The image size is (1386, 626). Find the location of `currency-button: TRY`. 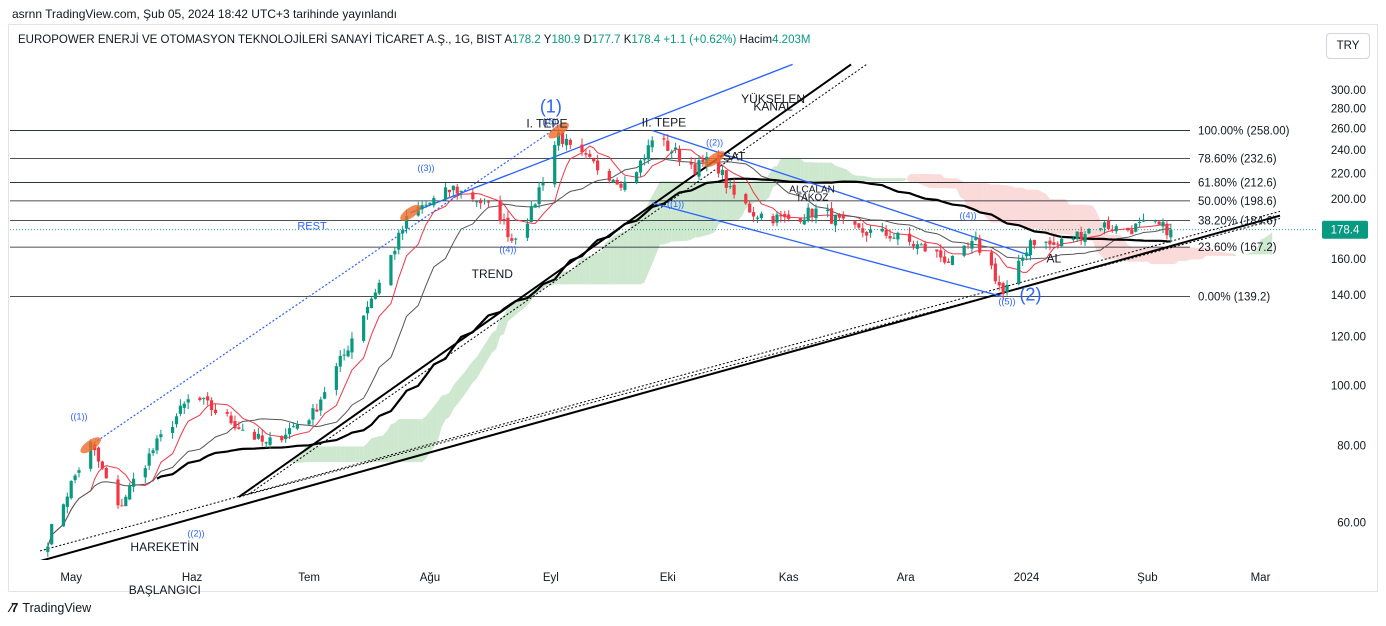

currency-button: TRY is located at coordinates (1348, 46).